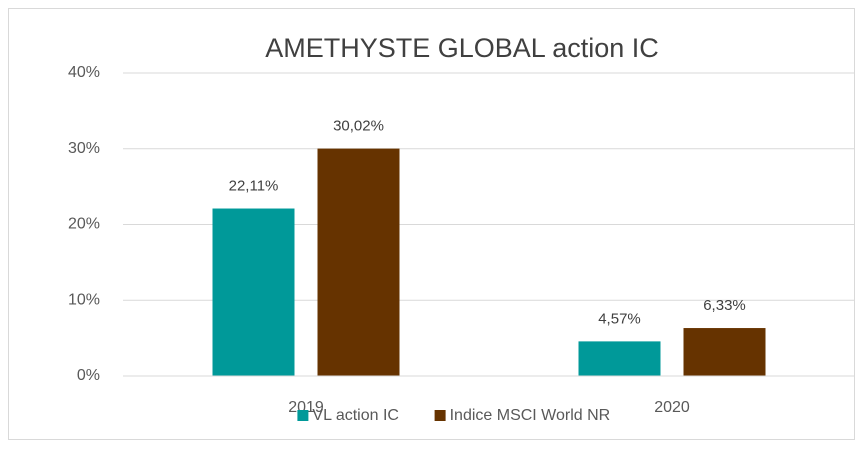  I want to click on y-tick-label: 30%, so click(84, 148).